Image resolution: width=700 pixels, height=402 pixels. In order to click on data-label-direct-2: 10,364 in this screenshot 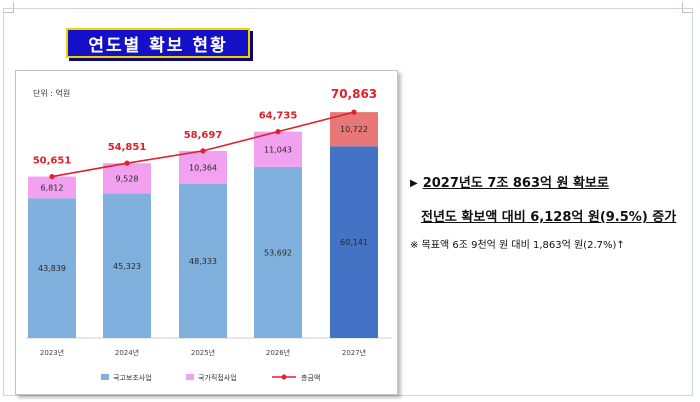, I will do `click(203, 167)`.